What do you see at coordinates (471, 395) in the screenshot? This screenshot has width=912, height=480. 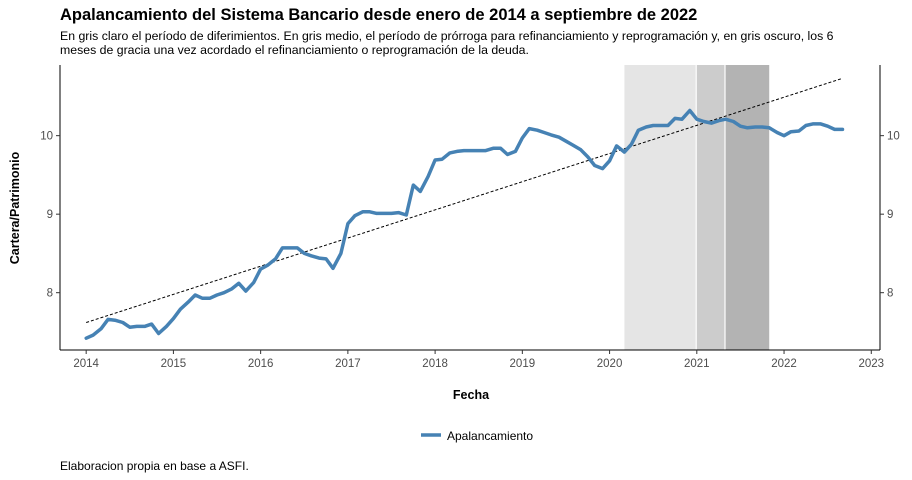 I see `x-axis-title: Fecha` at bounding box center [471, 395].